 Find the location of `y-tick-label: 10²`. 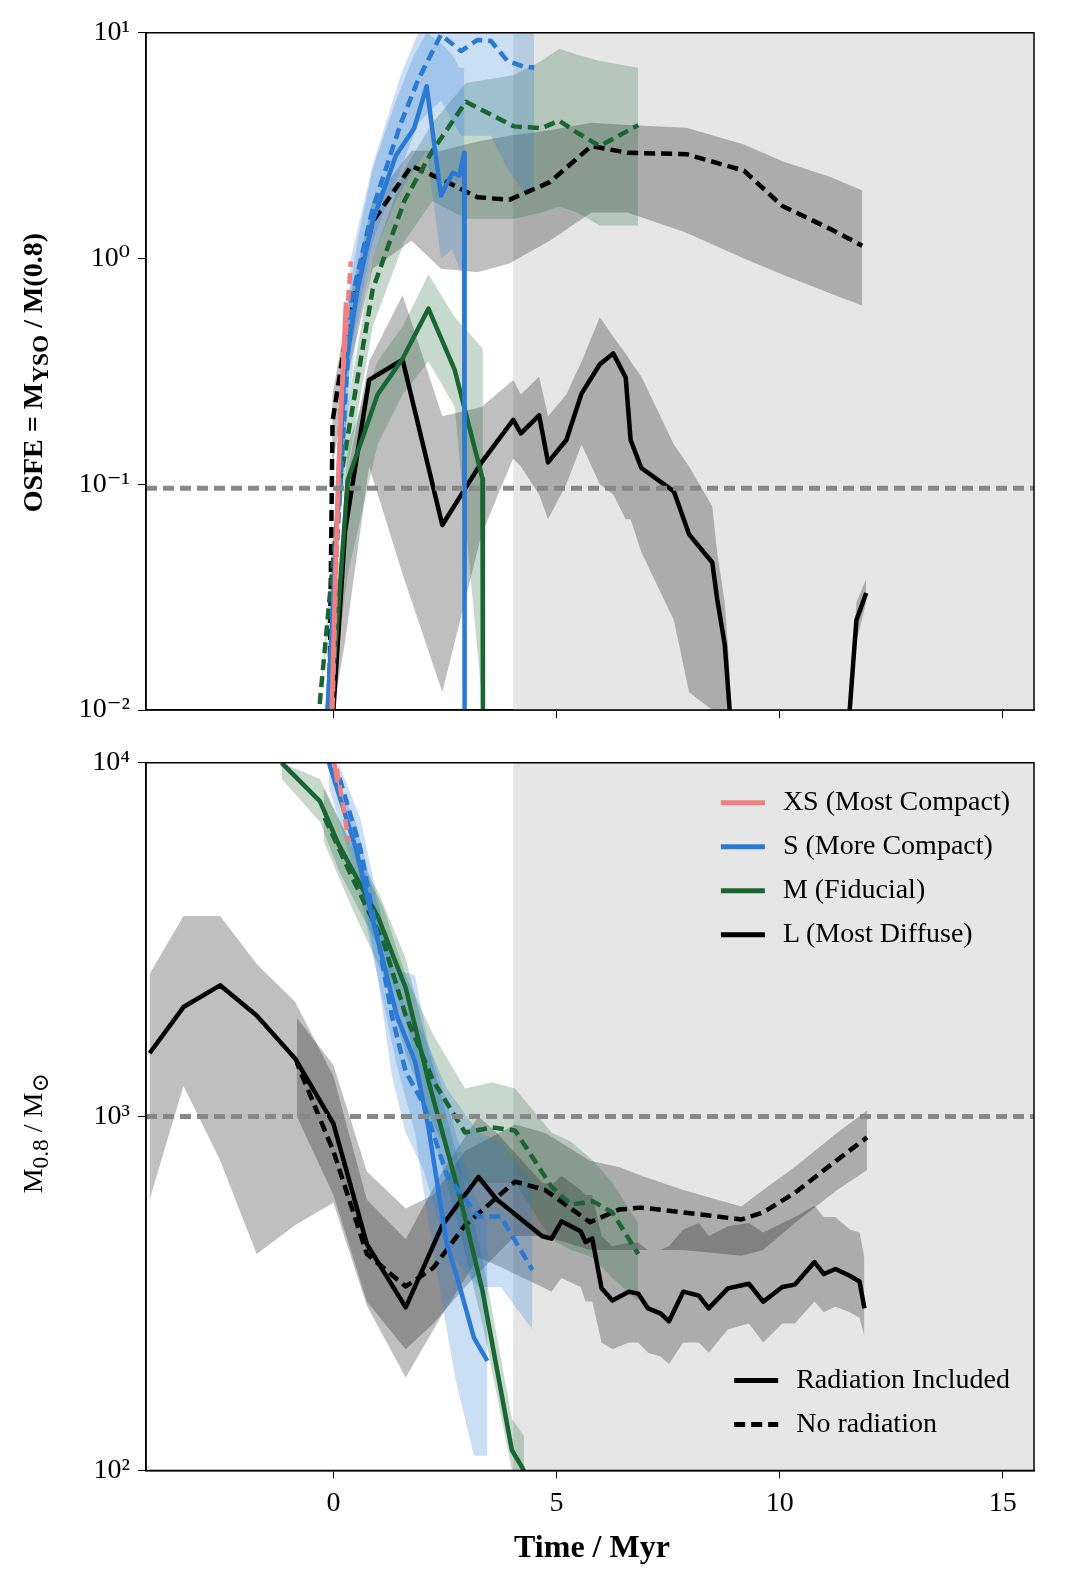

y-tick-label: 10² is located at coordinates (111, 1468).